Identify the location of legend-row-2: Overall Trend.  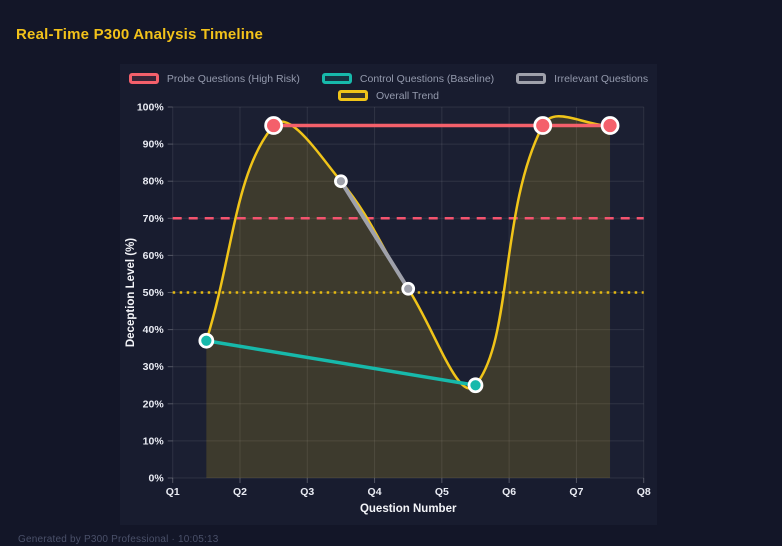
(388, 95).